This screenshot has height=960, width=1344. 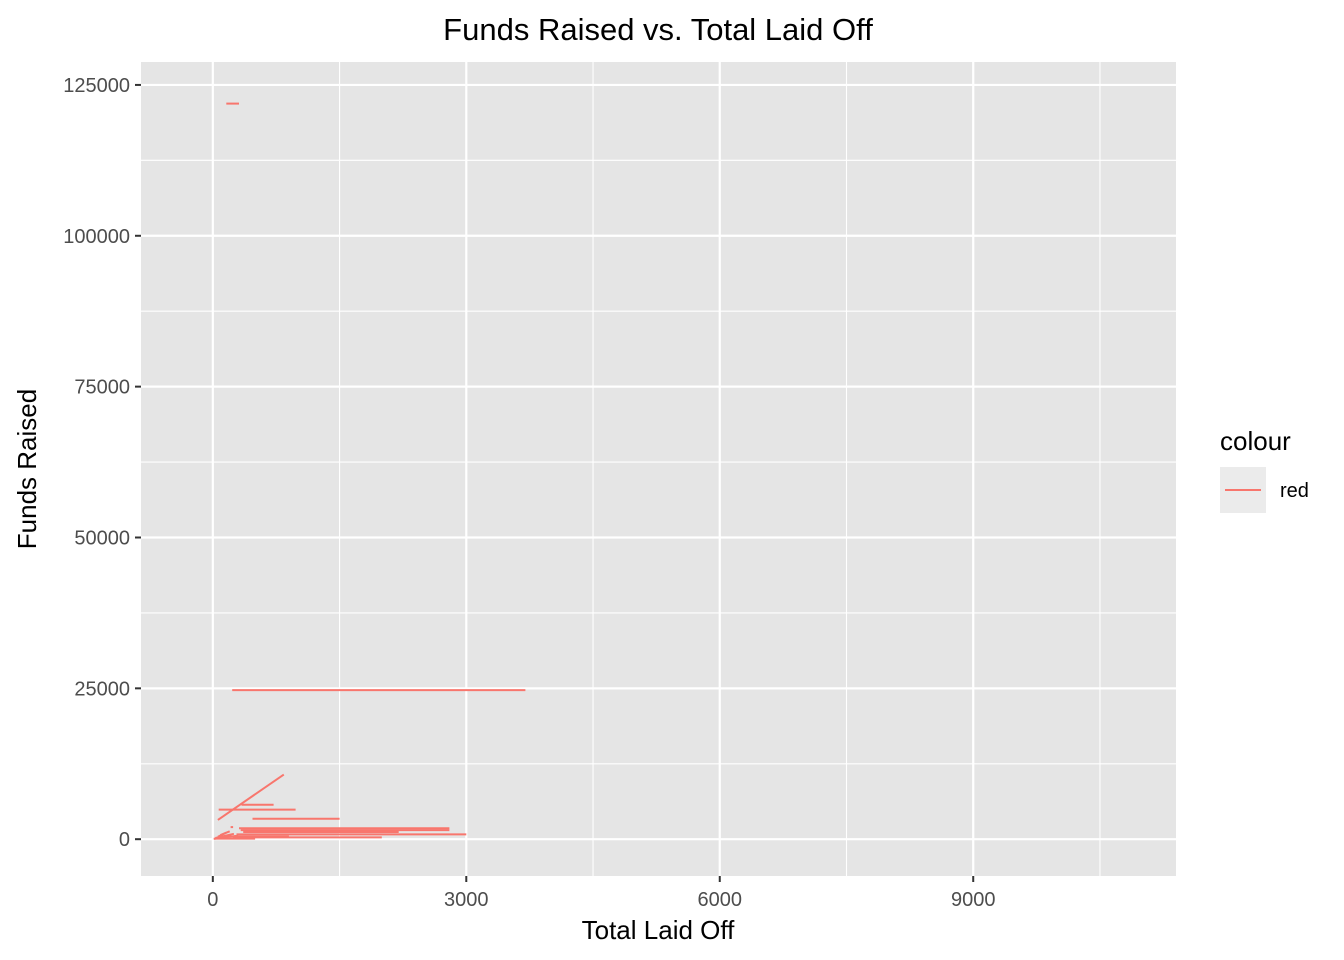 I want to click on chart-title: Funds Raised vs. Total Laid Off, so click(x=658, y=29).